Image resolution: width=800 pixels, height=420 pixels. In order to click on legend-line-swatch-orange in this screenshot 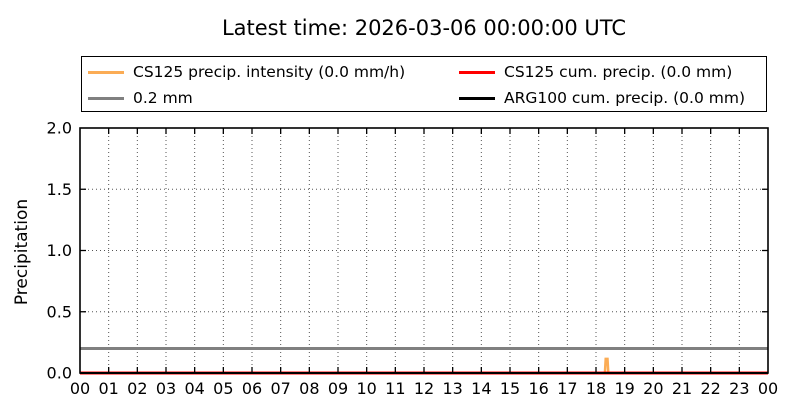, I will do `click(106, 72)`.